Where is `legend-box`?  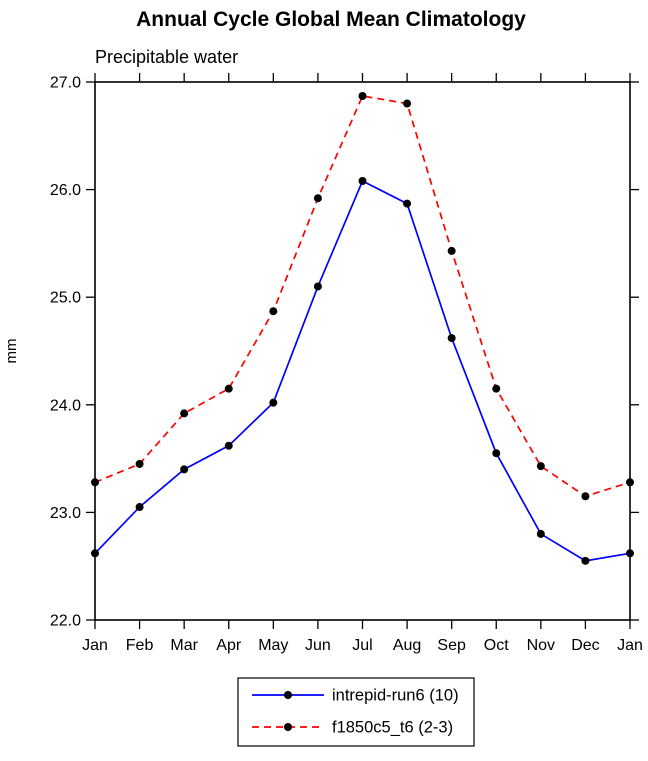
legend-box is located at coordinates (356, 712).